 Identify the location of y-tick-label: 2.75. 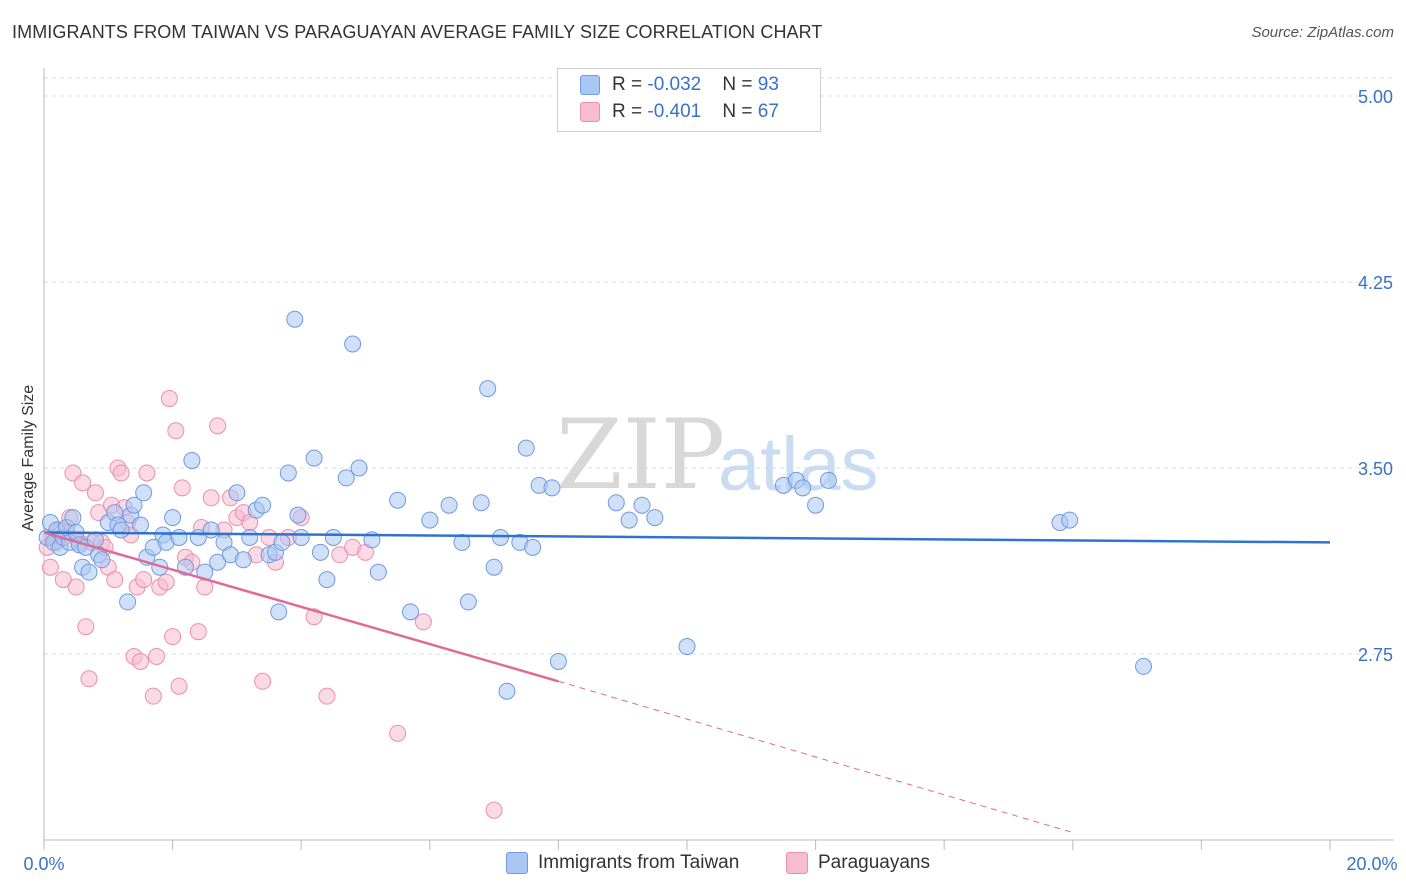
(1375, 655).